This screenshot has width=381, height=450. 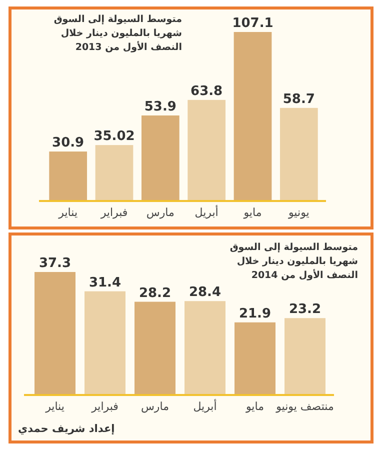 I want to click on chart-title: متوسط السيولة إلى السوق شهريا بالمليون دينار خلال النصف الأول من 2014, so click(x=294, y=261).